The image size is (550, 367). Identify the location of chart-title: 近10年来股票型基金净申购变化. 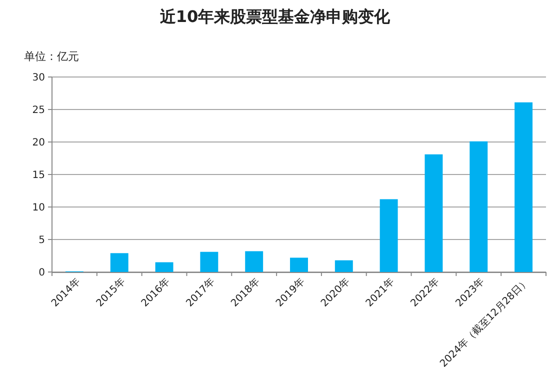
(275, 16).